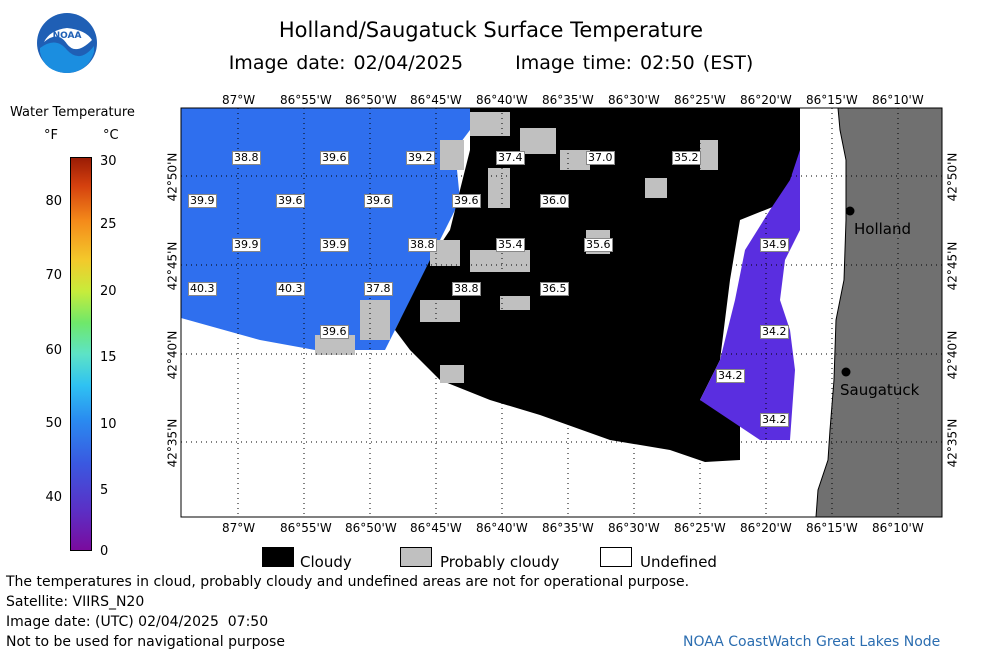 This screenshot has width=982, height=658. What do you see at coordinates (850, 211) in the screenshot?
I see `holland-marker` at bounding box center [850, 211].